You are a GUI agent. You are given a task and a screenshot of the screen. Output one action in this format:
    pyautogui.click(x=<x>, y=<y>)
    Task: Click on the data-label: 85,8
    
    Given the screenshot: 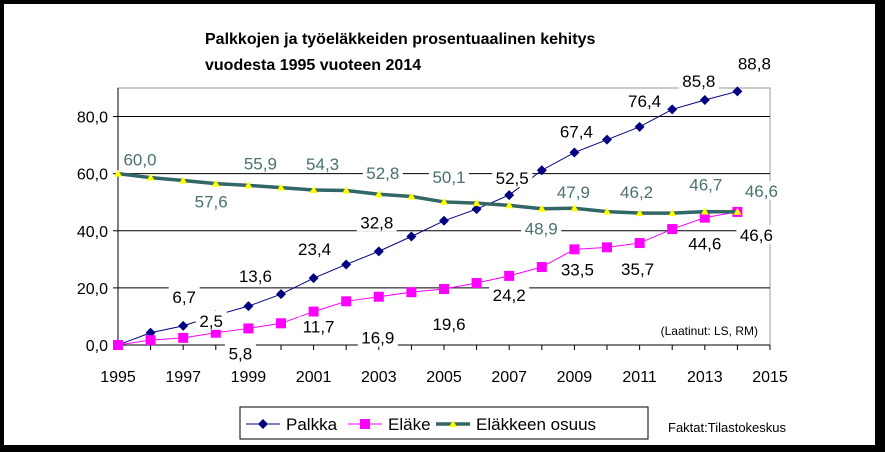 What is the action you would take?
    pyautogui.click(x=698, y=81)
    